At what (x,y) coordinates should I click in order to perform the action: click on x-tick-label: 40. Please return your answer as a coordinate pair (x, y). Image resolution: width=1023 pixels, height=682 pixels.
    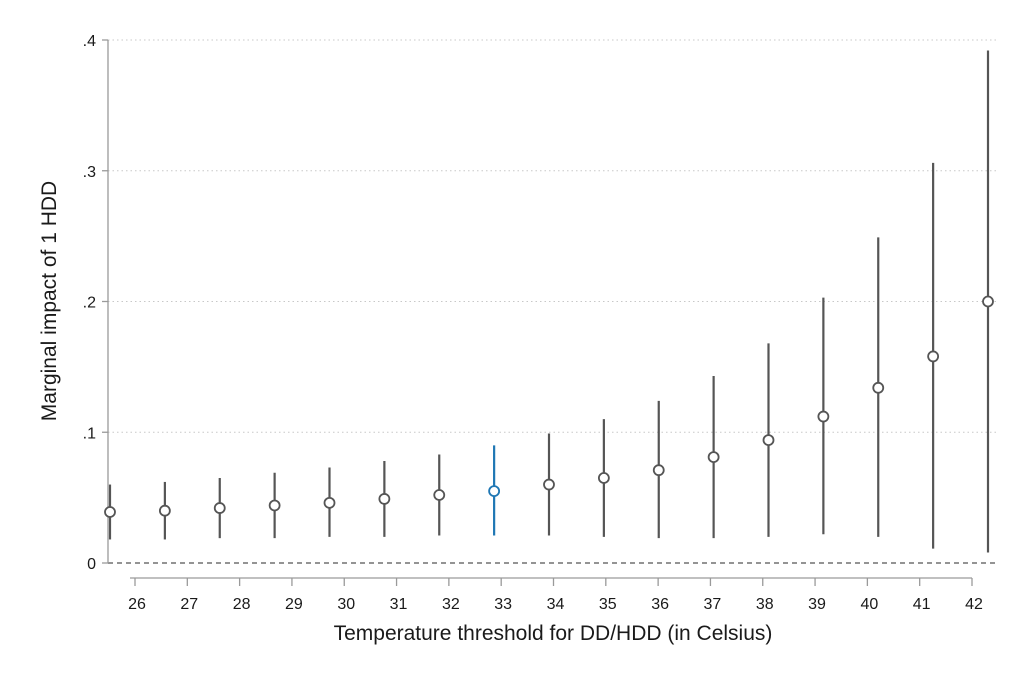
    Looking at the image, I should click on (869, 604).